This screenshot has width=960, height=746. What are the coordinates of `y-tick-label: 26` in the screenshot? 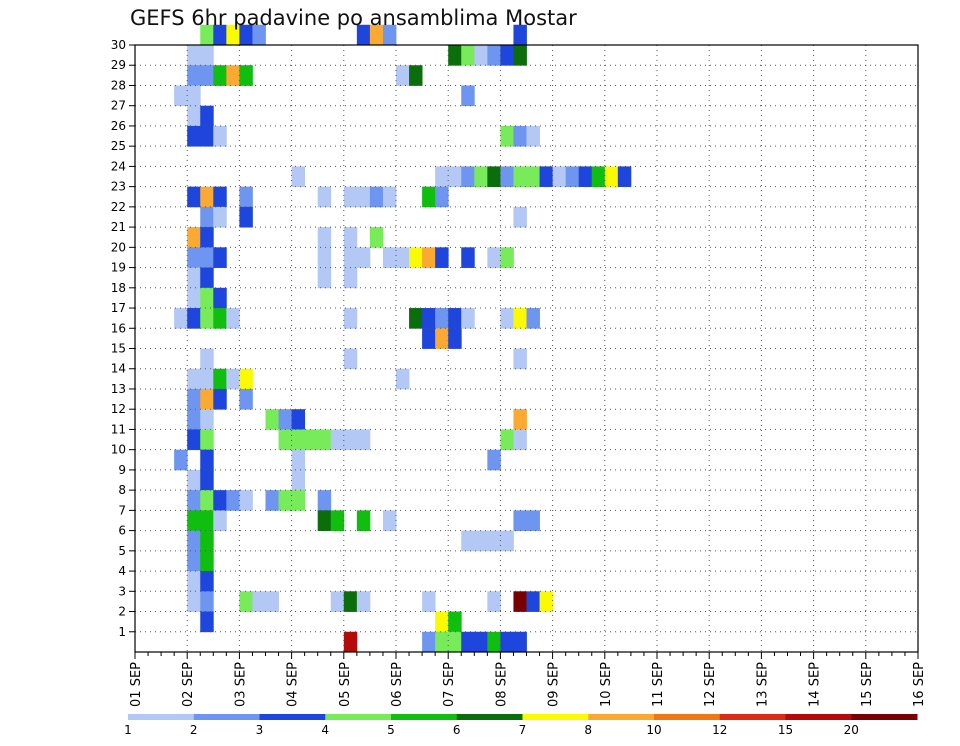 It's located at (118, 126).